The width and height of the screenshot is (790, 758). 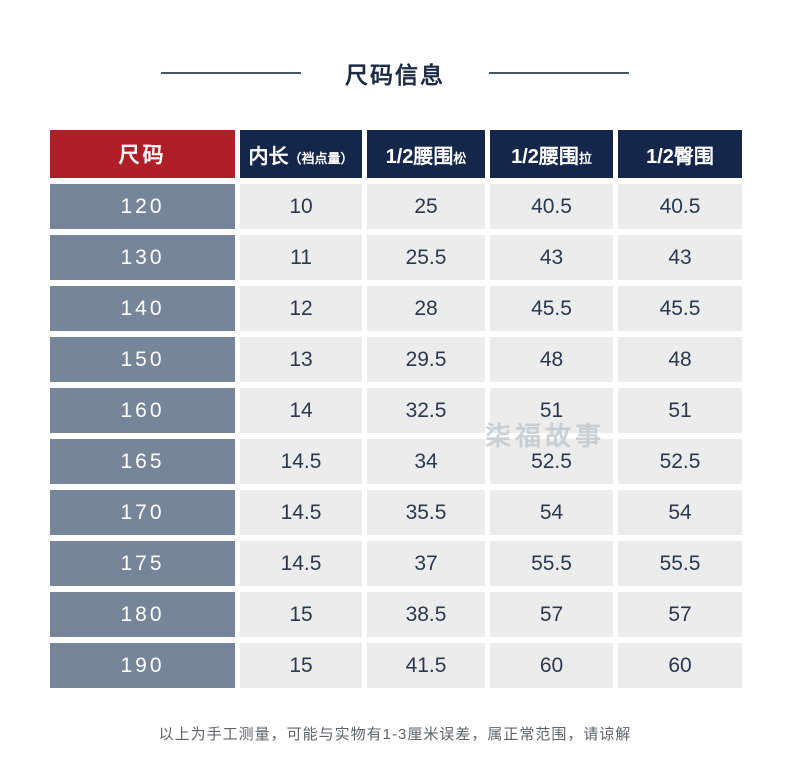 What do you see at coordinates (301, 206) in the screenshot?
I see `value-cell: 10` at bounding box center [301, 206].